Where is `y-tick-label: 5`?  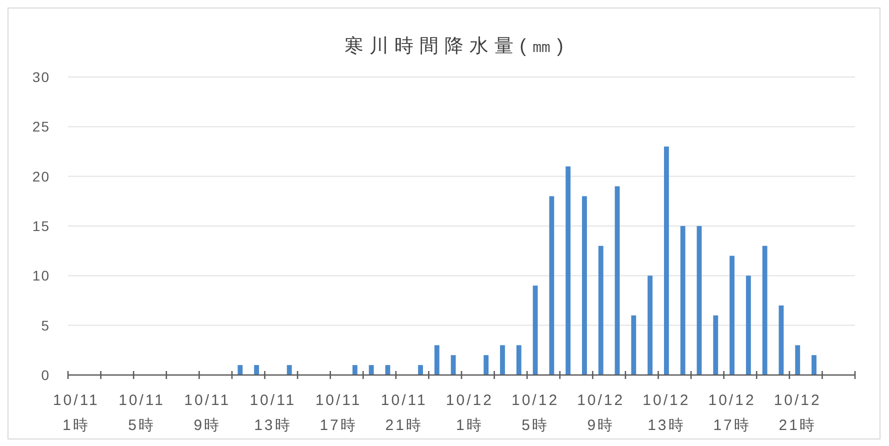 y-tick-label: 5 is located at coordinates (45, 325).